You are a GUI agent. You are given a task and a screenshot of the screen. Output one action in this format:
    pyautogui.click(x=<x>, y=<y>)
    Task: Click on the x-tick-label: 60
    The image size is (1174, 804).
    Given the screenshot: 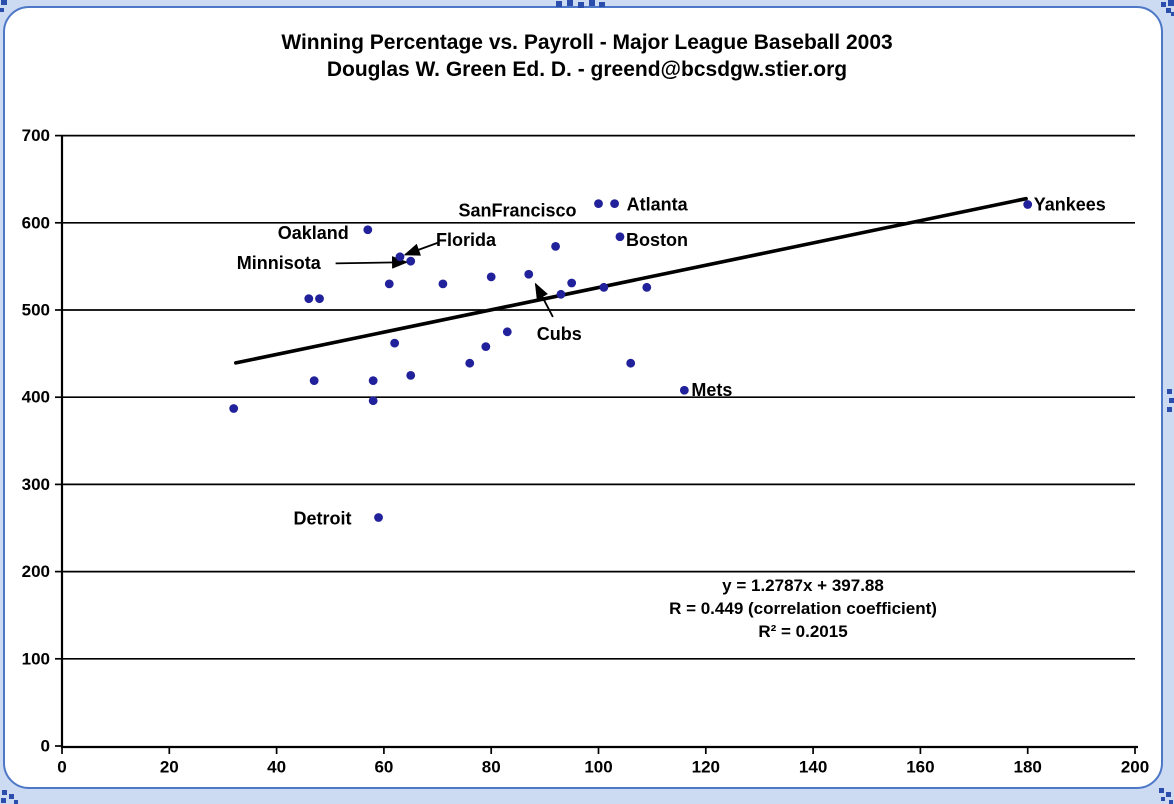 What is the action you would take?
    pyautogui.click(x=383, y=767)
    